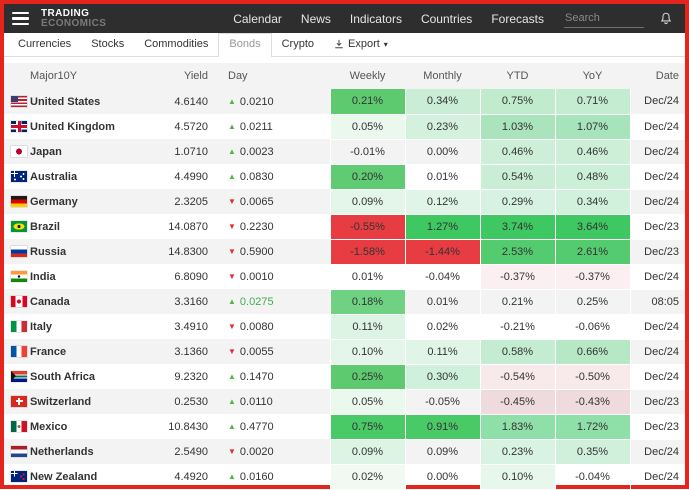 The height and width of the screenshot is (490, 689). I want to click on hamburger-menu-icon, so click(20, 18).